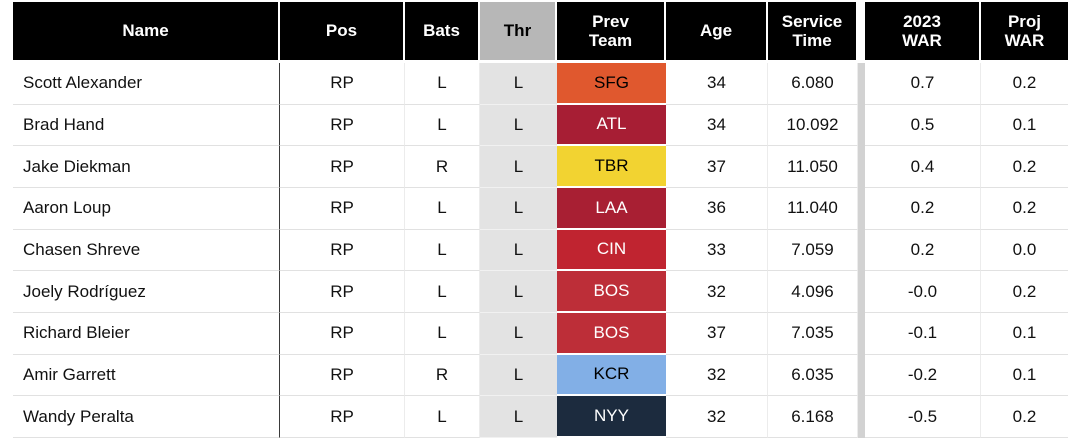  What do you see at coordinates (813, 292) in the screenshot?
I see `service-time-cell: 4.096` at bounding box center [813, 292].